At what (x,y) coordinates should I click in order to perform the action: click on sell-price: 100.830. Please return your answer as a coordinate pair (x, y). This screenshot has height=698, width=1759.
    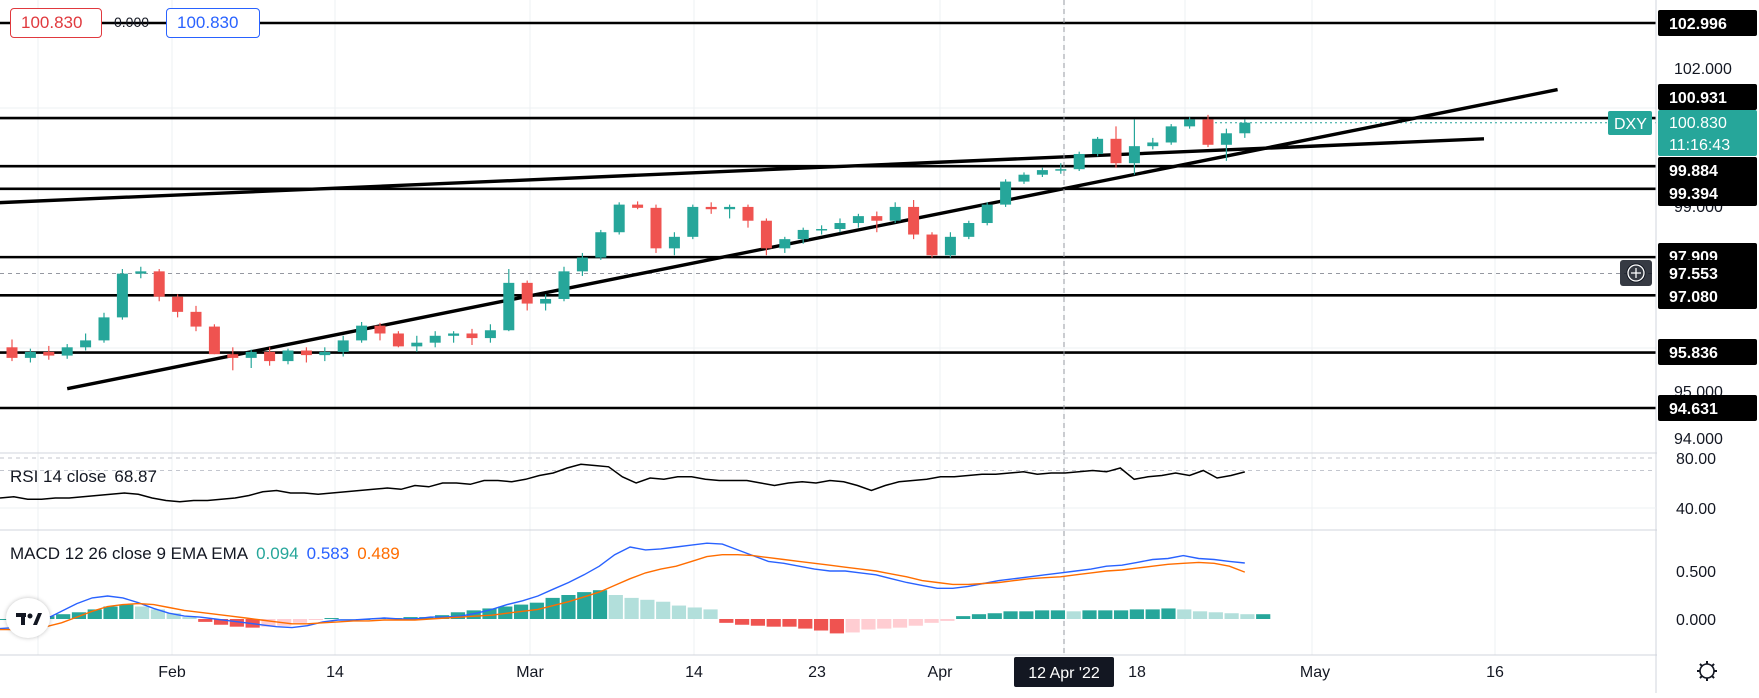
    Looking at the image, I should click on (52, 22).